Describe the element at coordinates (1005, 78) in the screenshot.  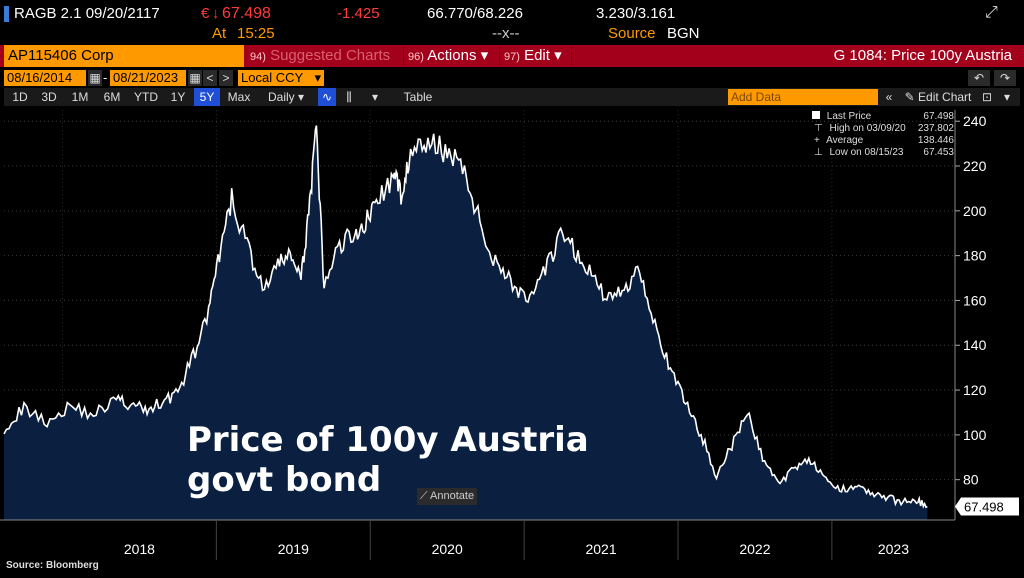
I see `redo-button: ↷` at that location.